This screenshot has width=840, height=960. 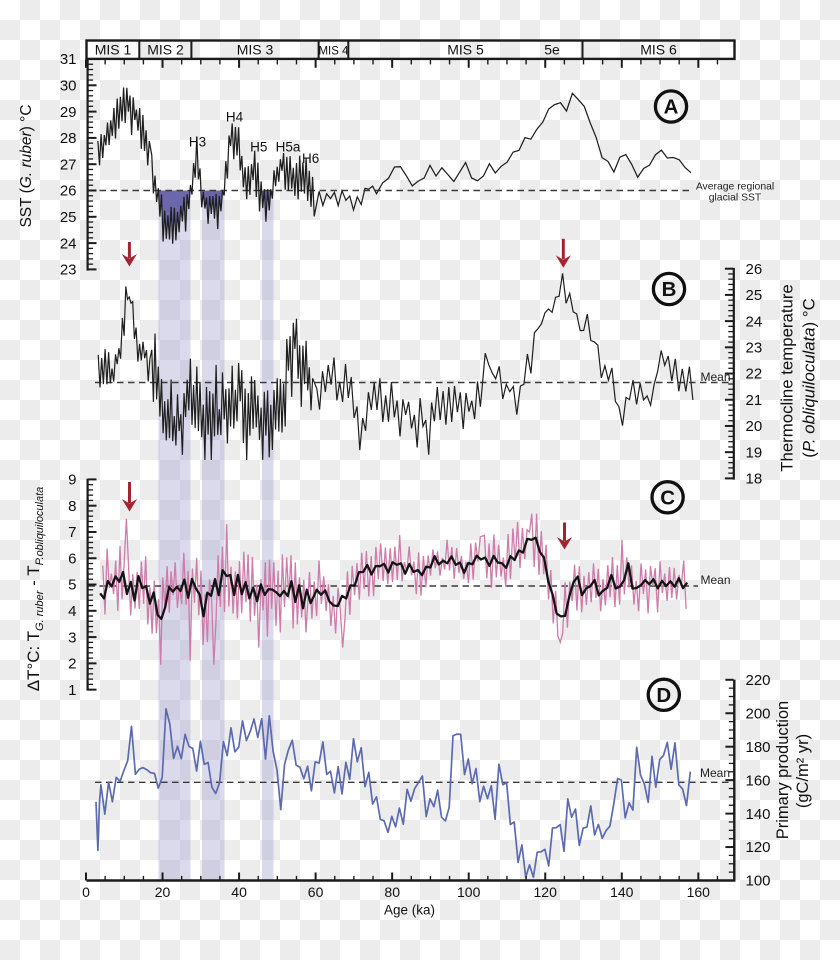 I want to click on svg-text: 8, so click(x=72, y=506).